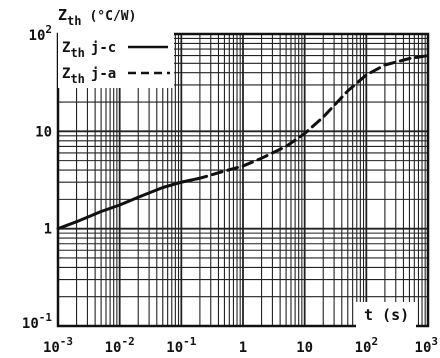 The width and height of the screenshot is (440, 358). What do you see at coordinates (62, 15) in the screenshot?
I see `y-axis-title-main: Z` at bounding box center [62, 15].